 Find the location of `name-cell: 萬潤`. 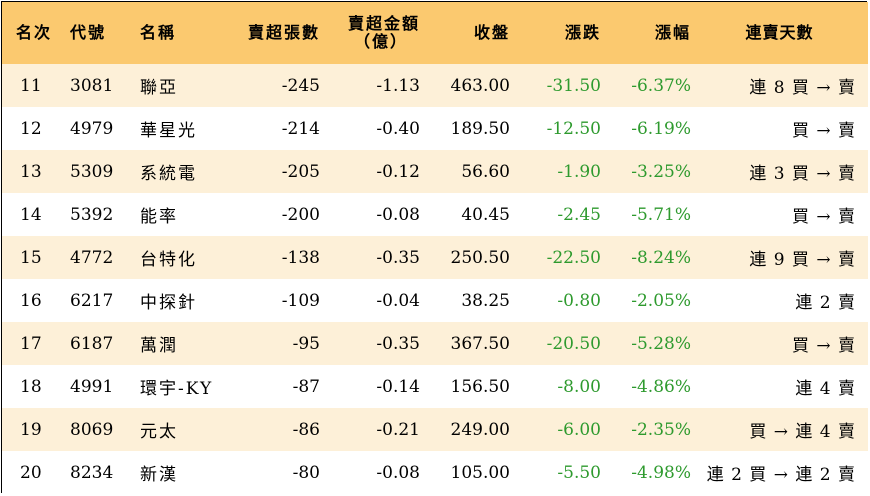

name-cell: 萬潤 is located at coordinates (159, 346).